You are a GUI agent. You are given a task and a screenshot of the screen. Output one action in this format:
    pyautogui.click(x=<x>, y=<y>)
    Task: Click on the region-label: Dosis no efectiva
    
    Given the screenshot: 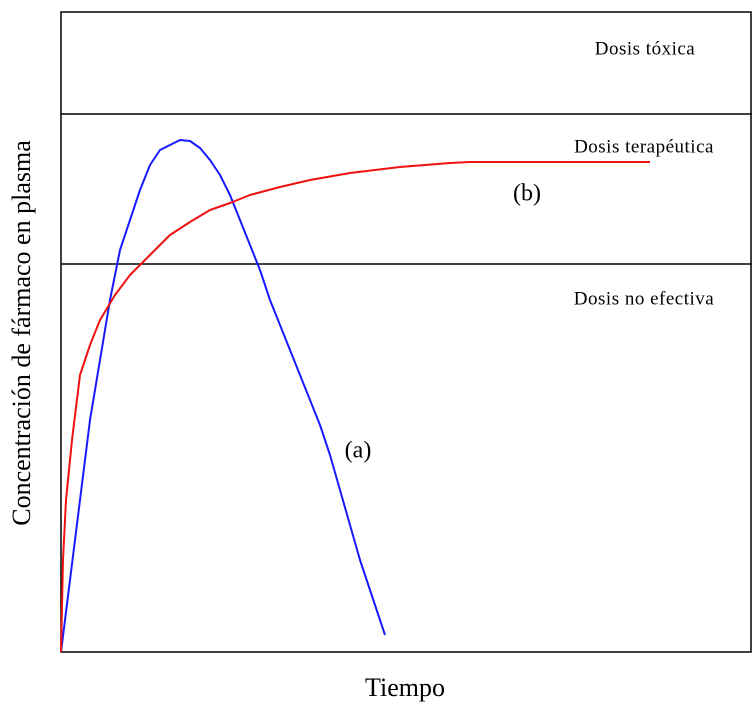 What is the action you would take?
    pyautogui.click(x=644, y=298)
    